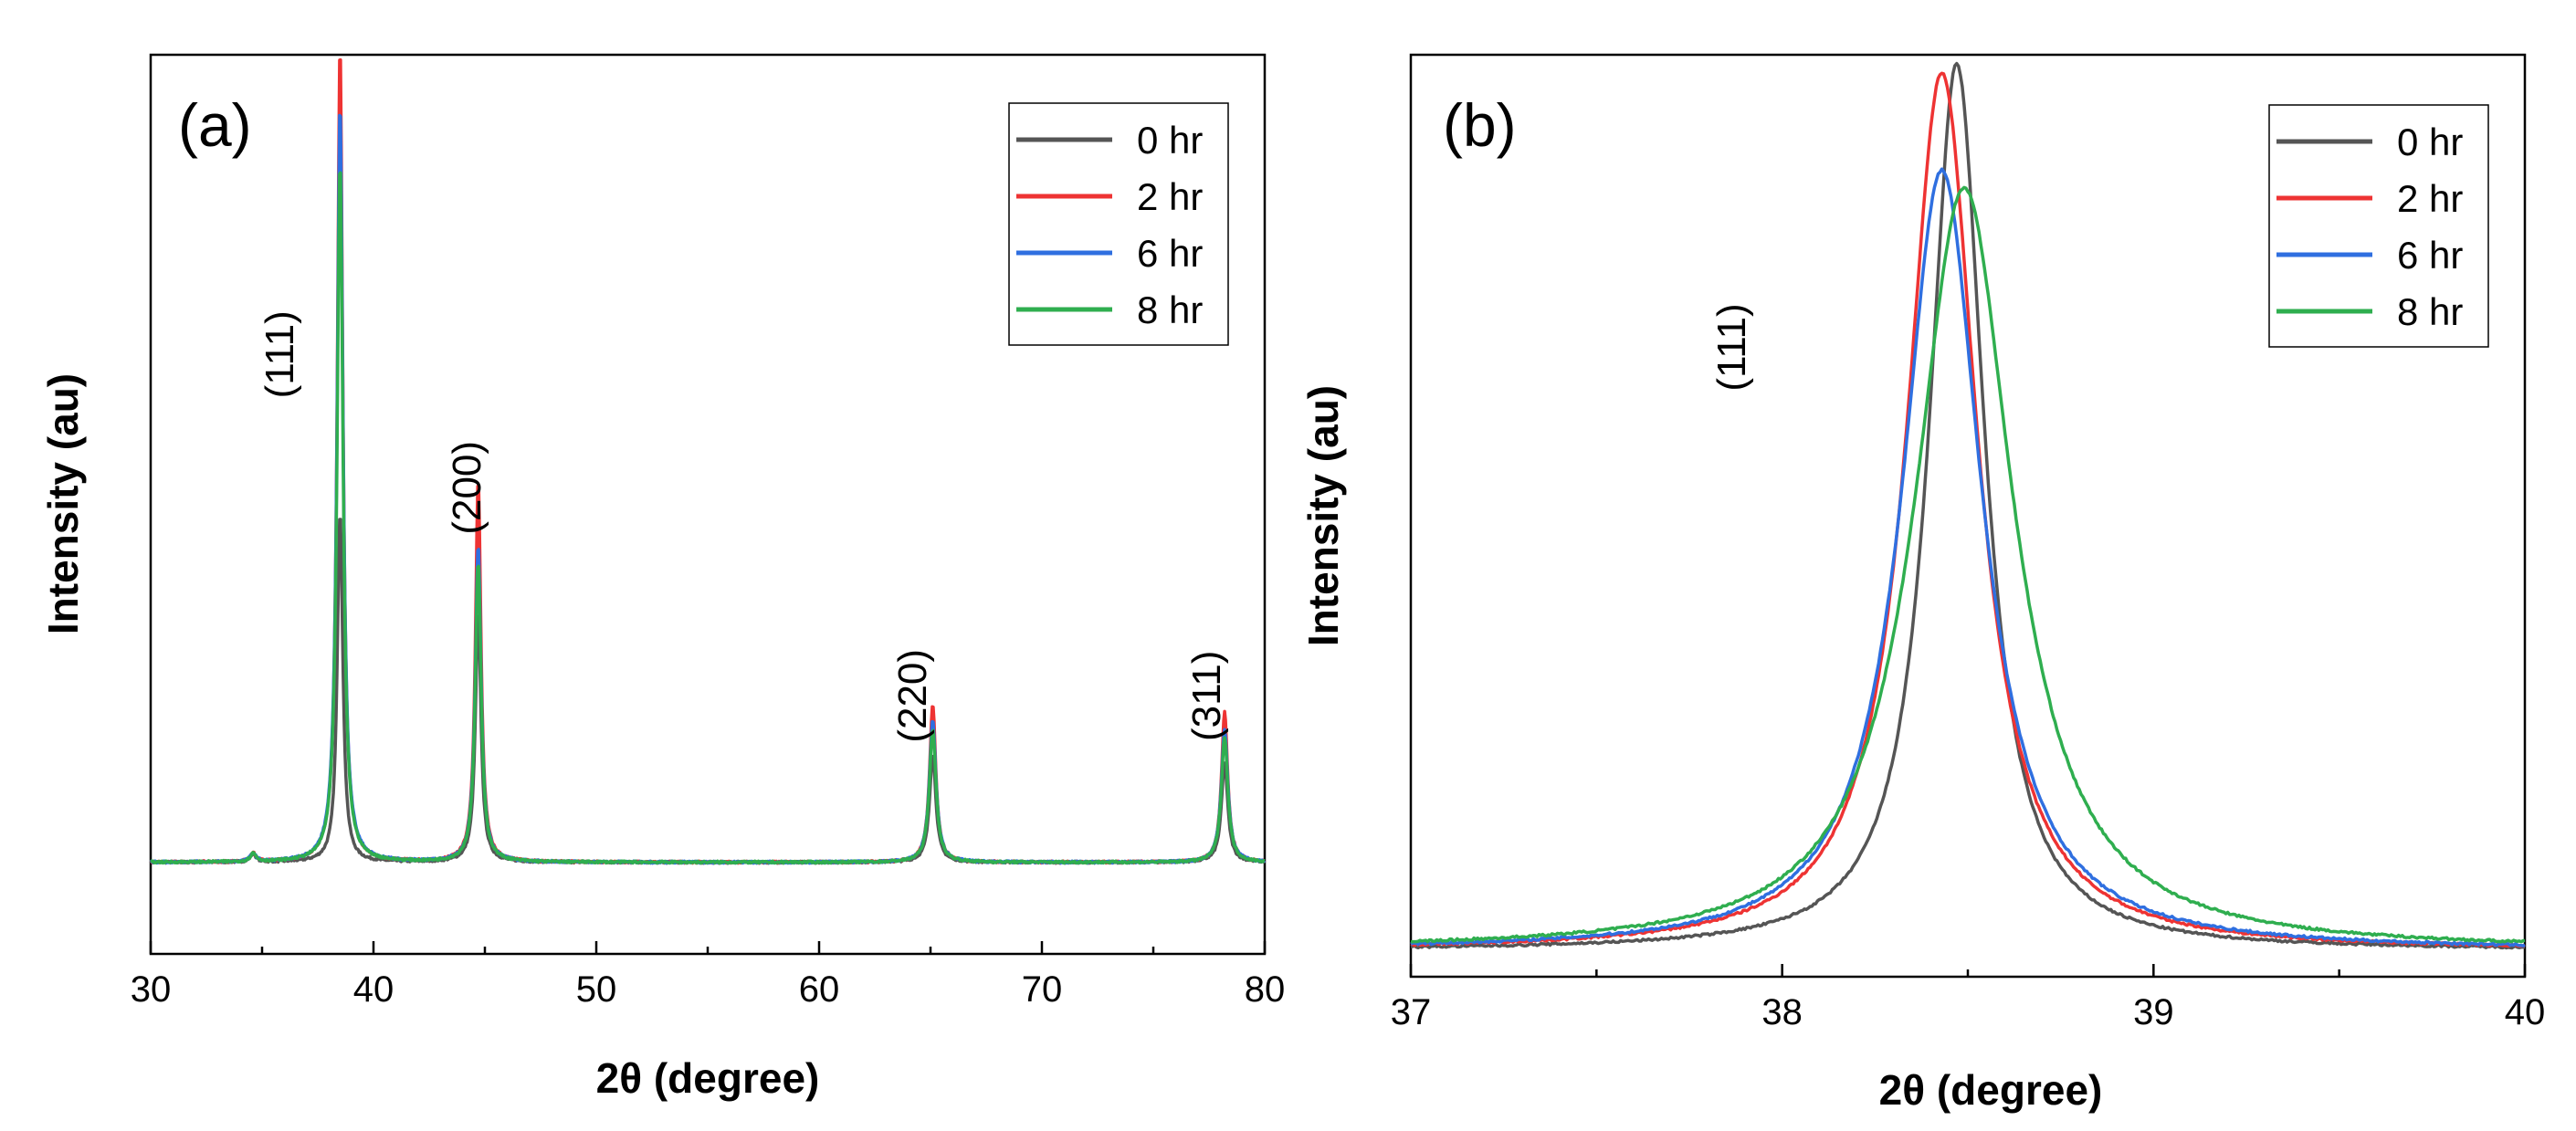  I want to click on panel-b-x-tick-label: 40, so click(2525, 1012).